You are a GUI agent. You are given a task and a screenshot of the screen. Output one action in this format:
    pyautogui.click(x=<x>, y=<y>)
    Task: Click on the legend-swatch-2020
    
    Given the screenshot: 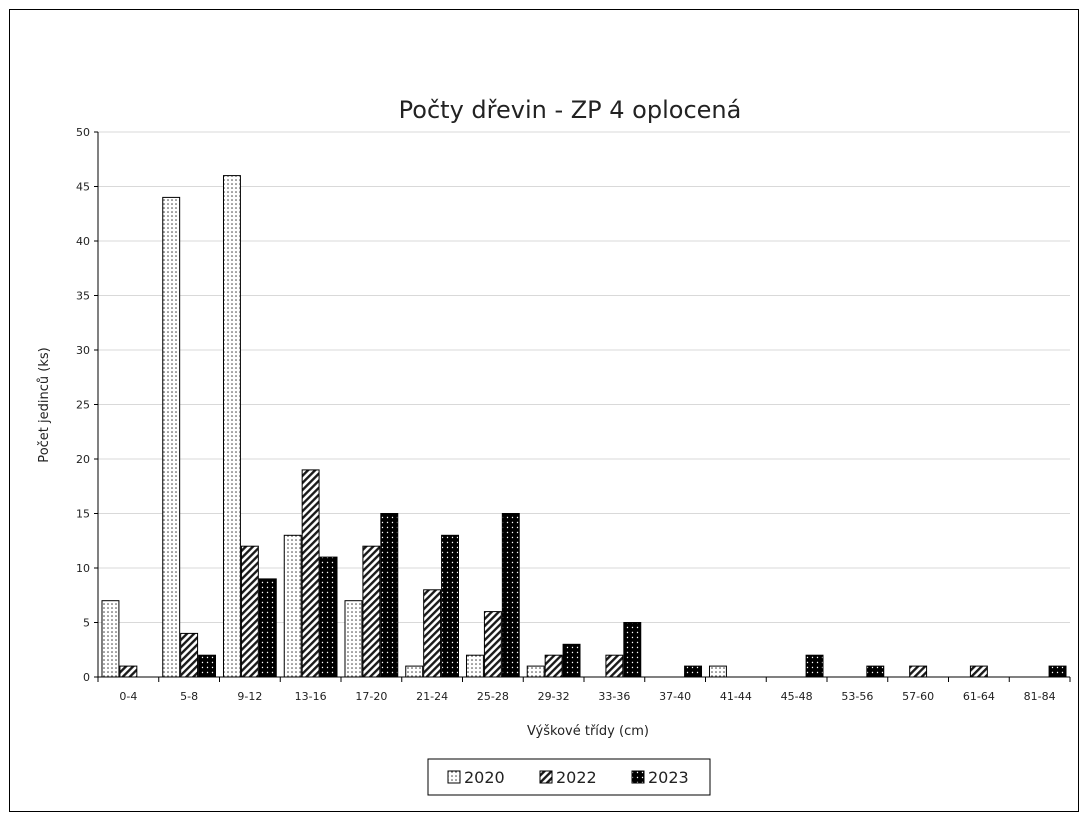 What is the action you would take?
    pyautogui.click(x=454, y=777)
    